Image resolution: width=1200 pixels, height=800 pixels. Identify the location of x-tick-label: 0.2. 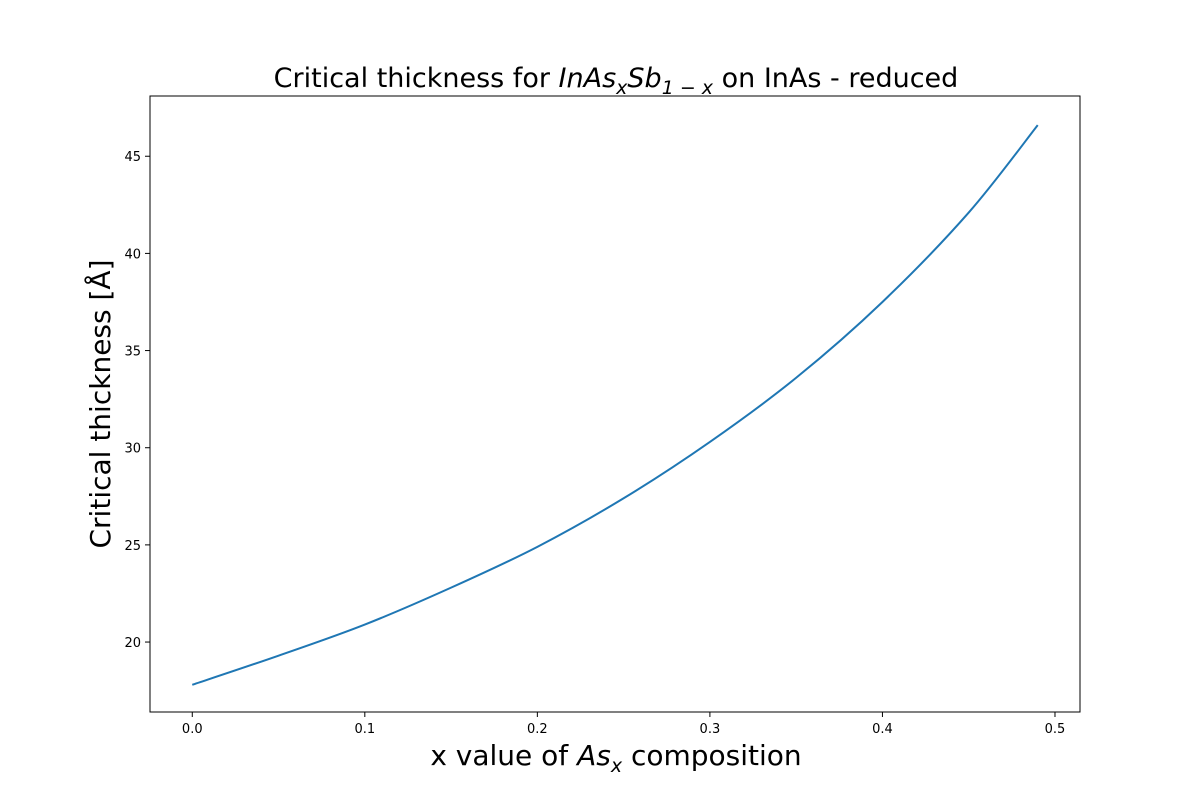
(537, 729).